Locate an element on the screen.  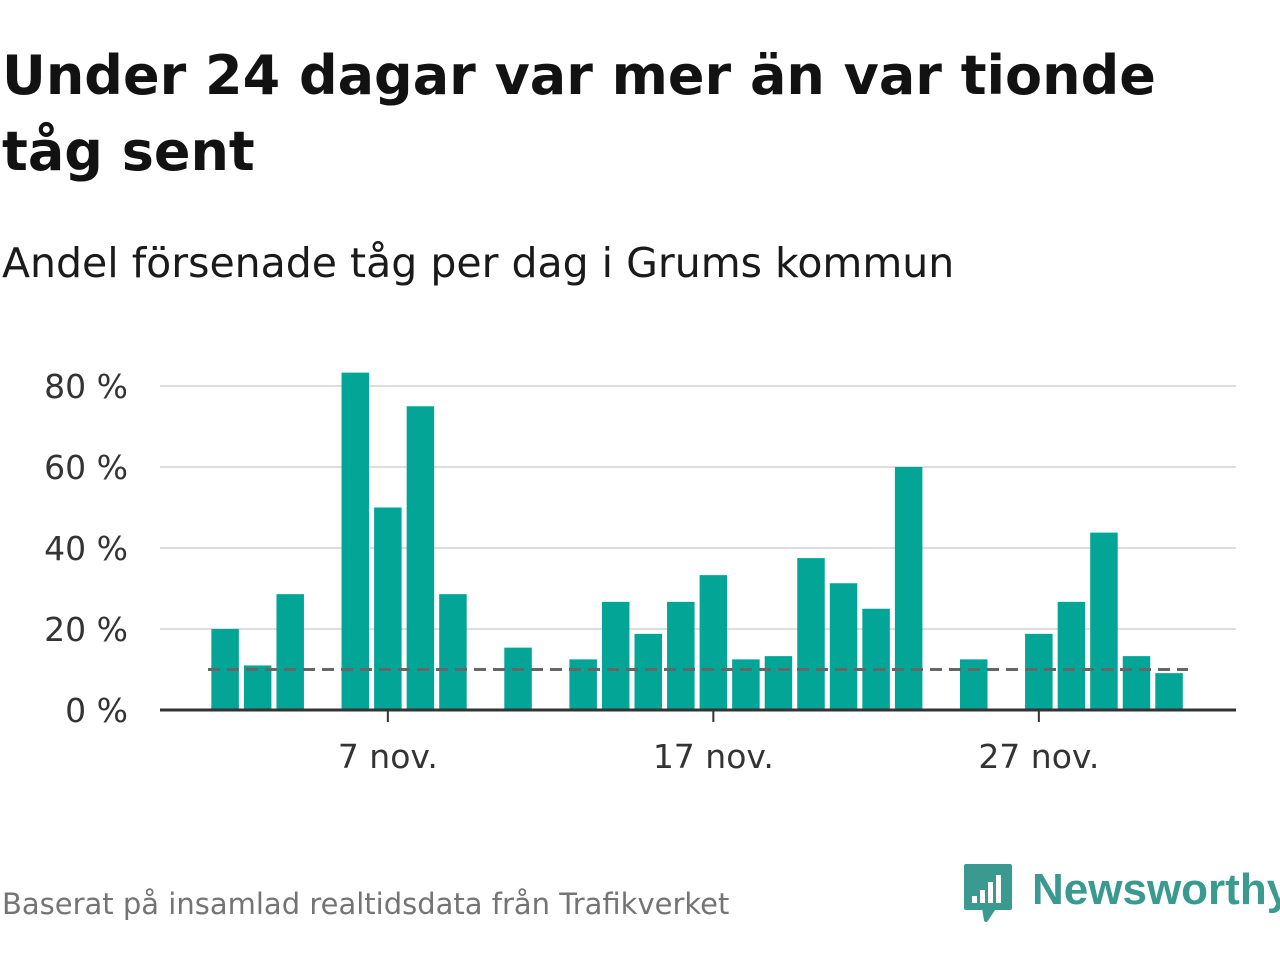
y-tick-label: 20 % is located at coordinates (86, 629).